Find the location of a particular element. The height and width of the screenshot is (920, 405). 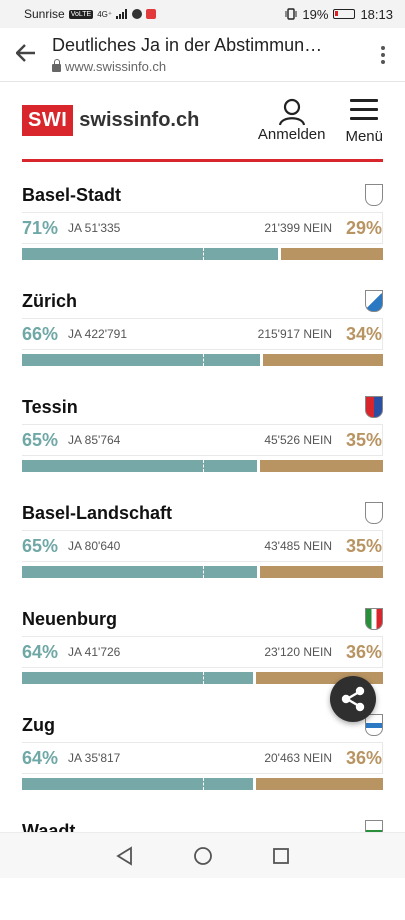

yes-percent: 66% is located at coordinates (40, 333).